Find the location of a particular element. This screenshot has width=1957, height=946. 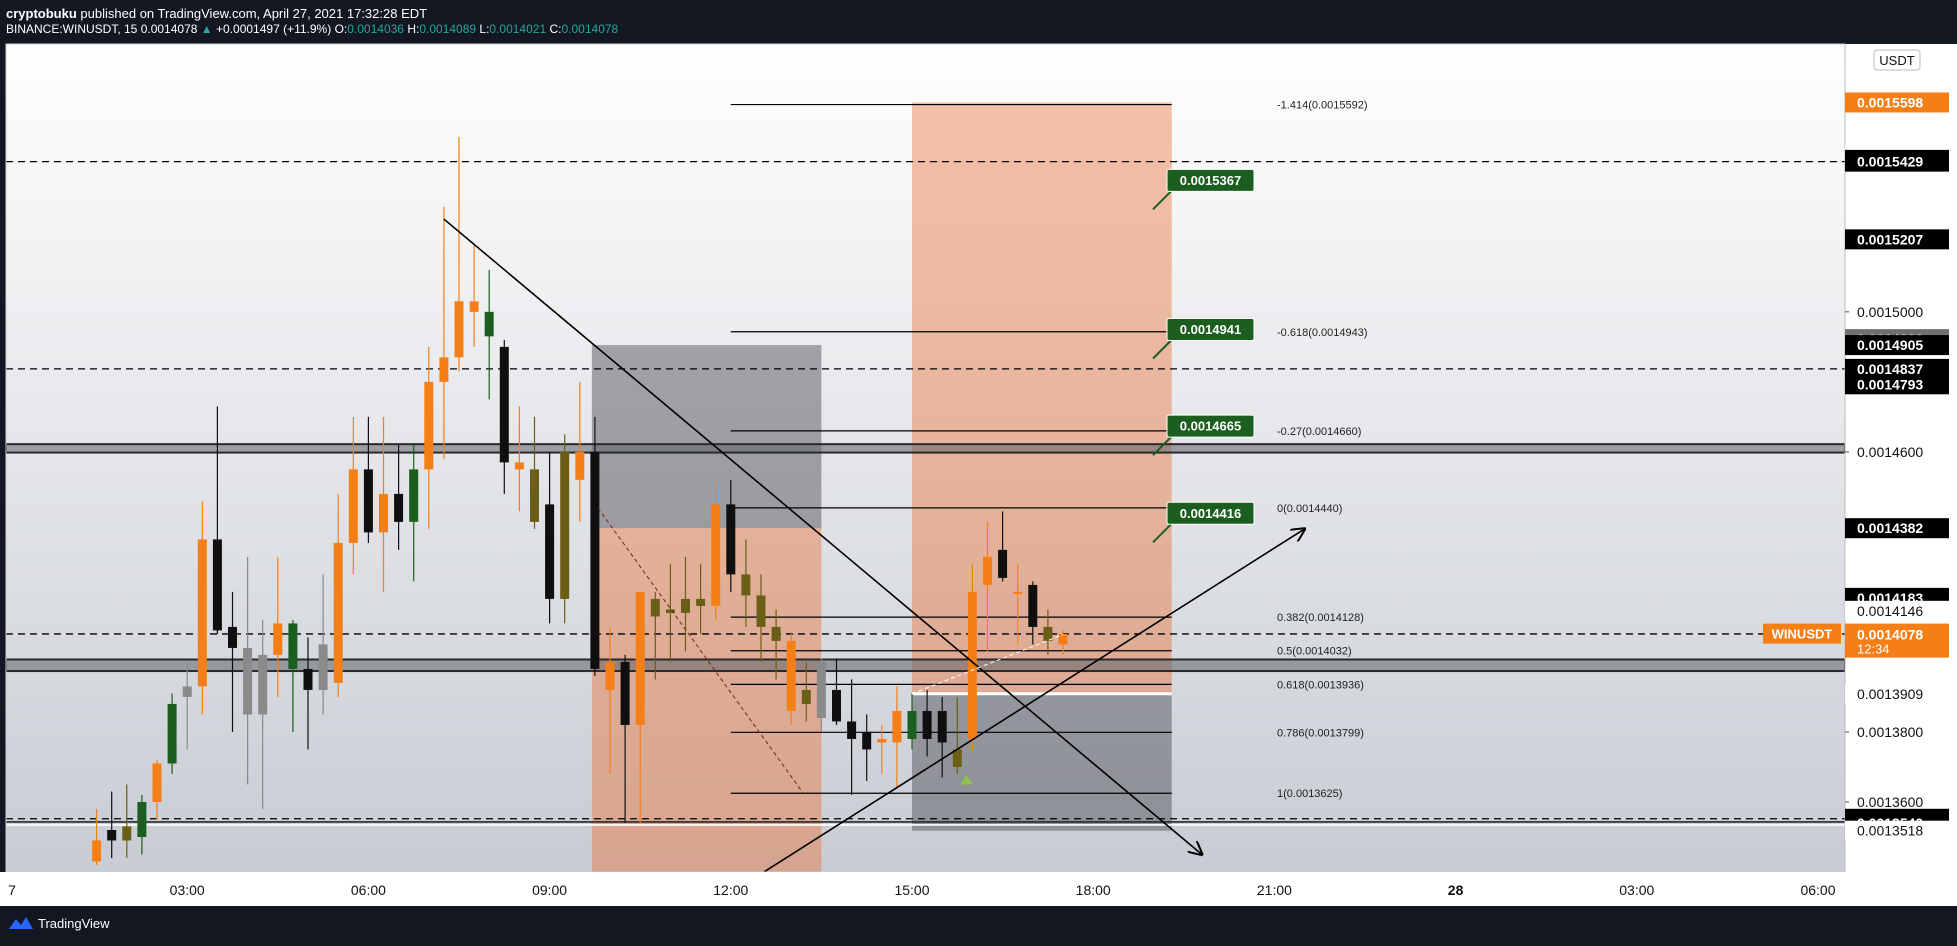

time-axis-tick-label: 15:00 is located at coordinates (911, 890).